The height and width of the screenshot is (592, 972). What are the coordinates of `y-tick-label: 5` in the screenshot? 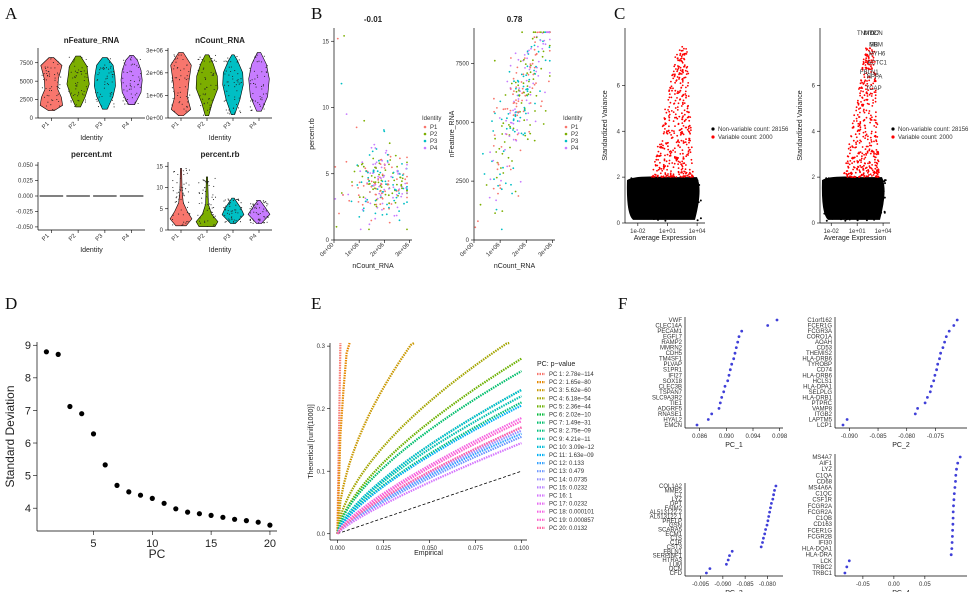 It's located at (328, 175).